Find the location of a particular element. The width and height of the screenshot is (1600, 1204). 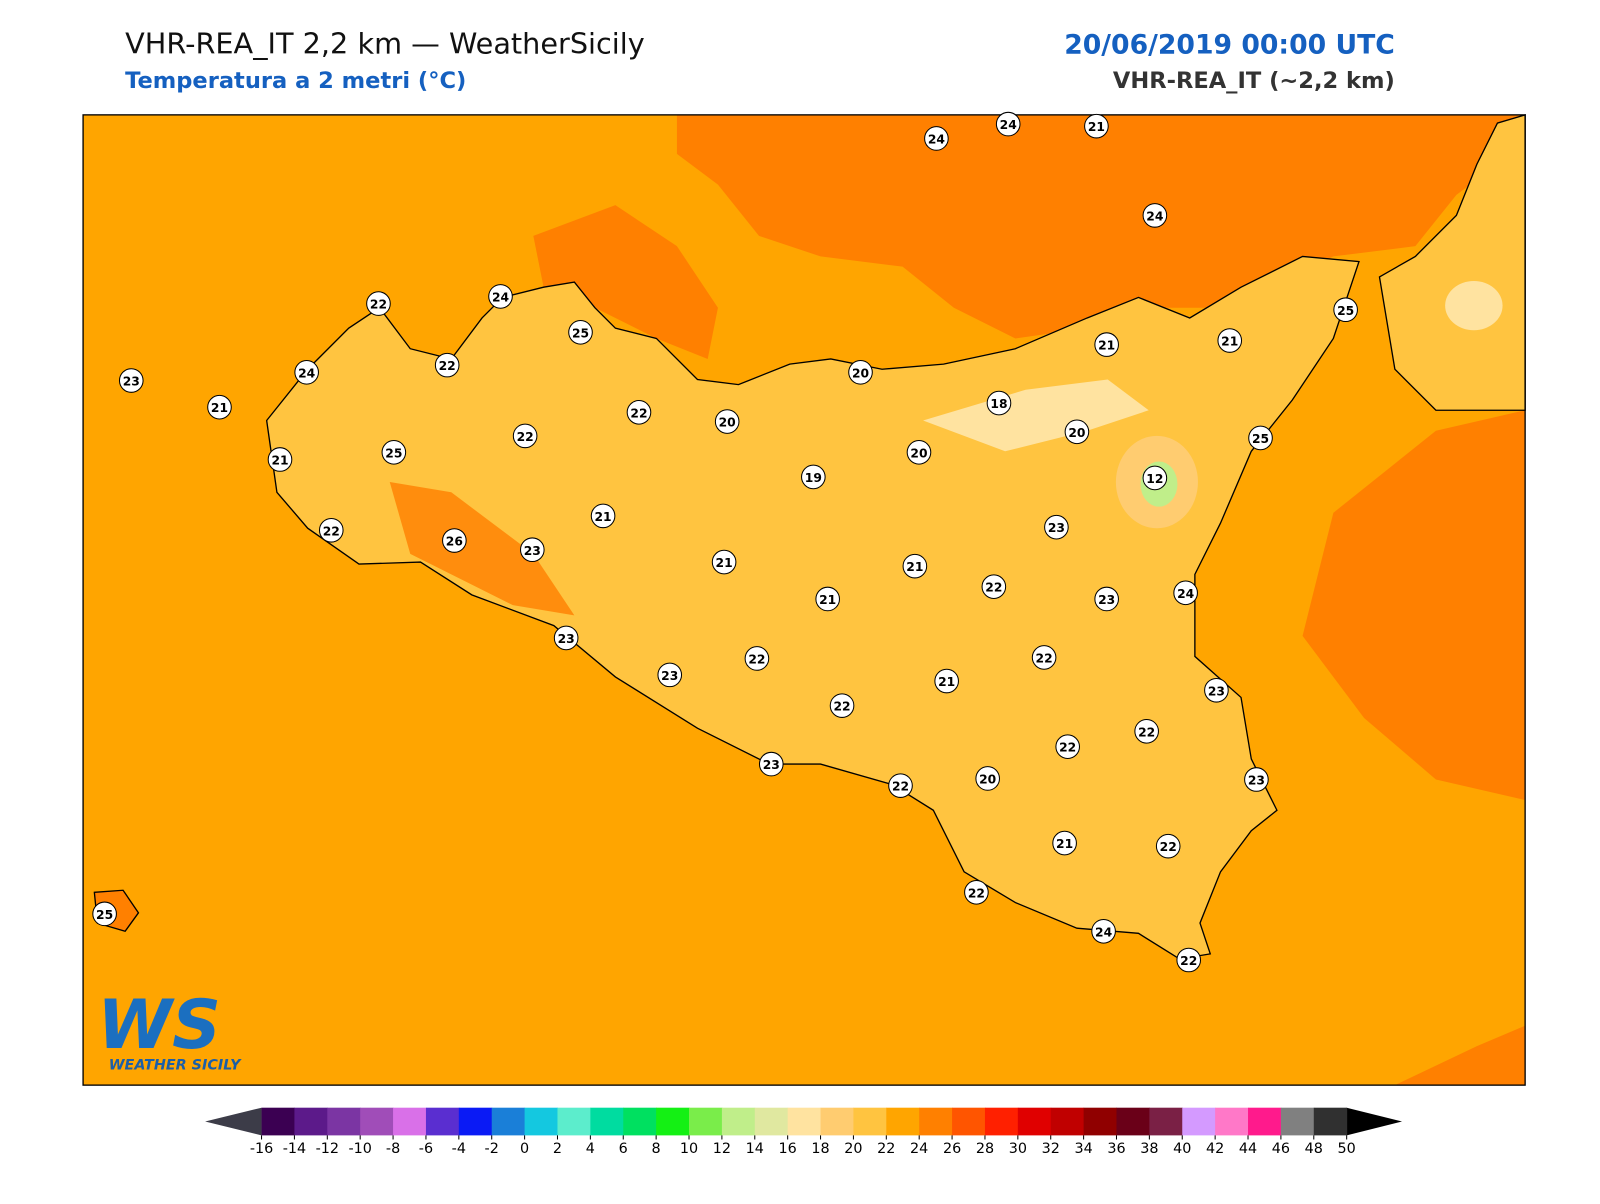

colorbar-tick-label: 46 is located at coordinates (1281, 1149).